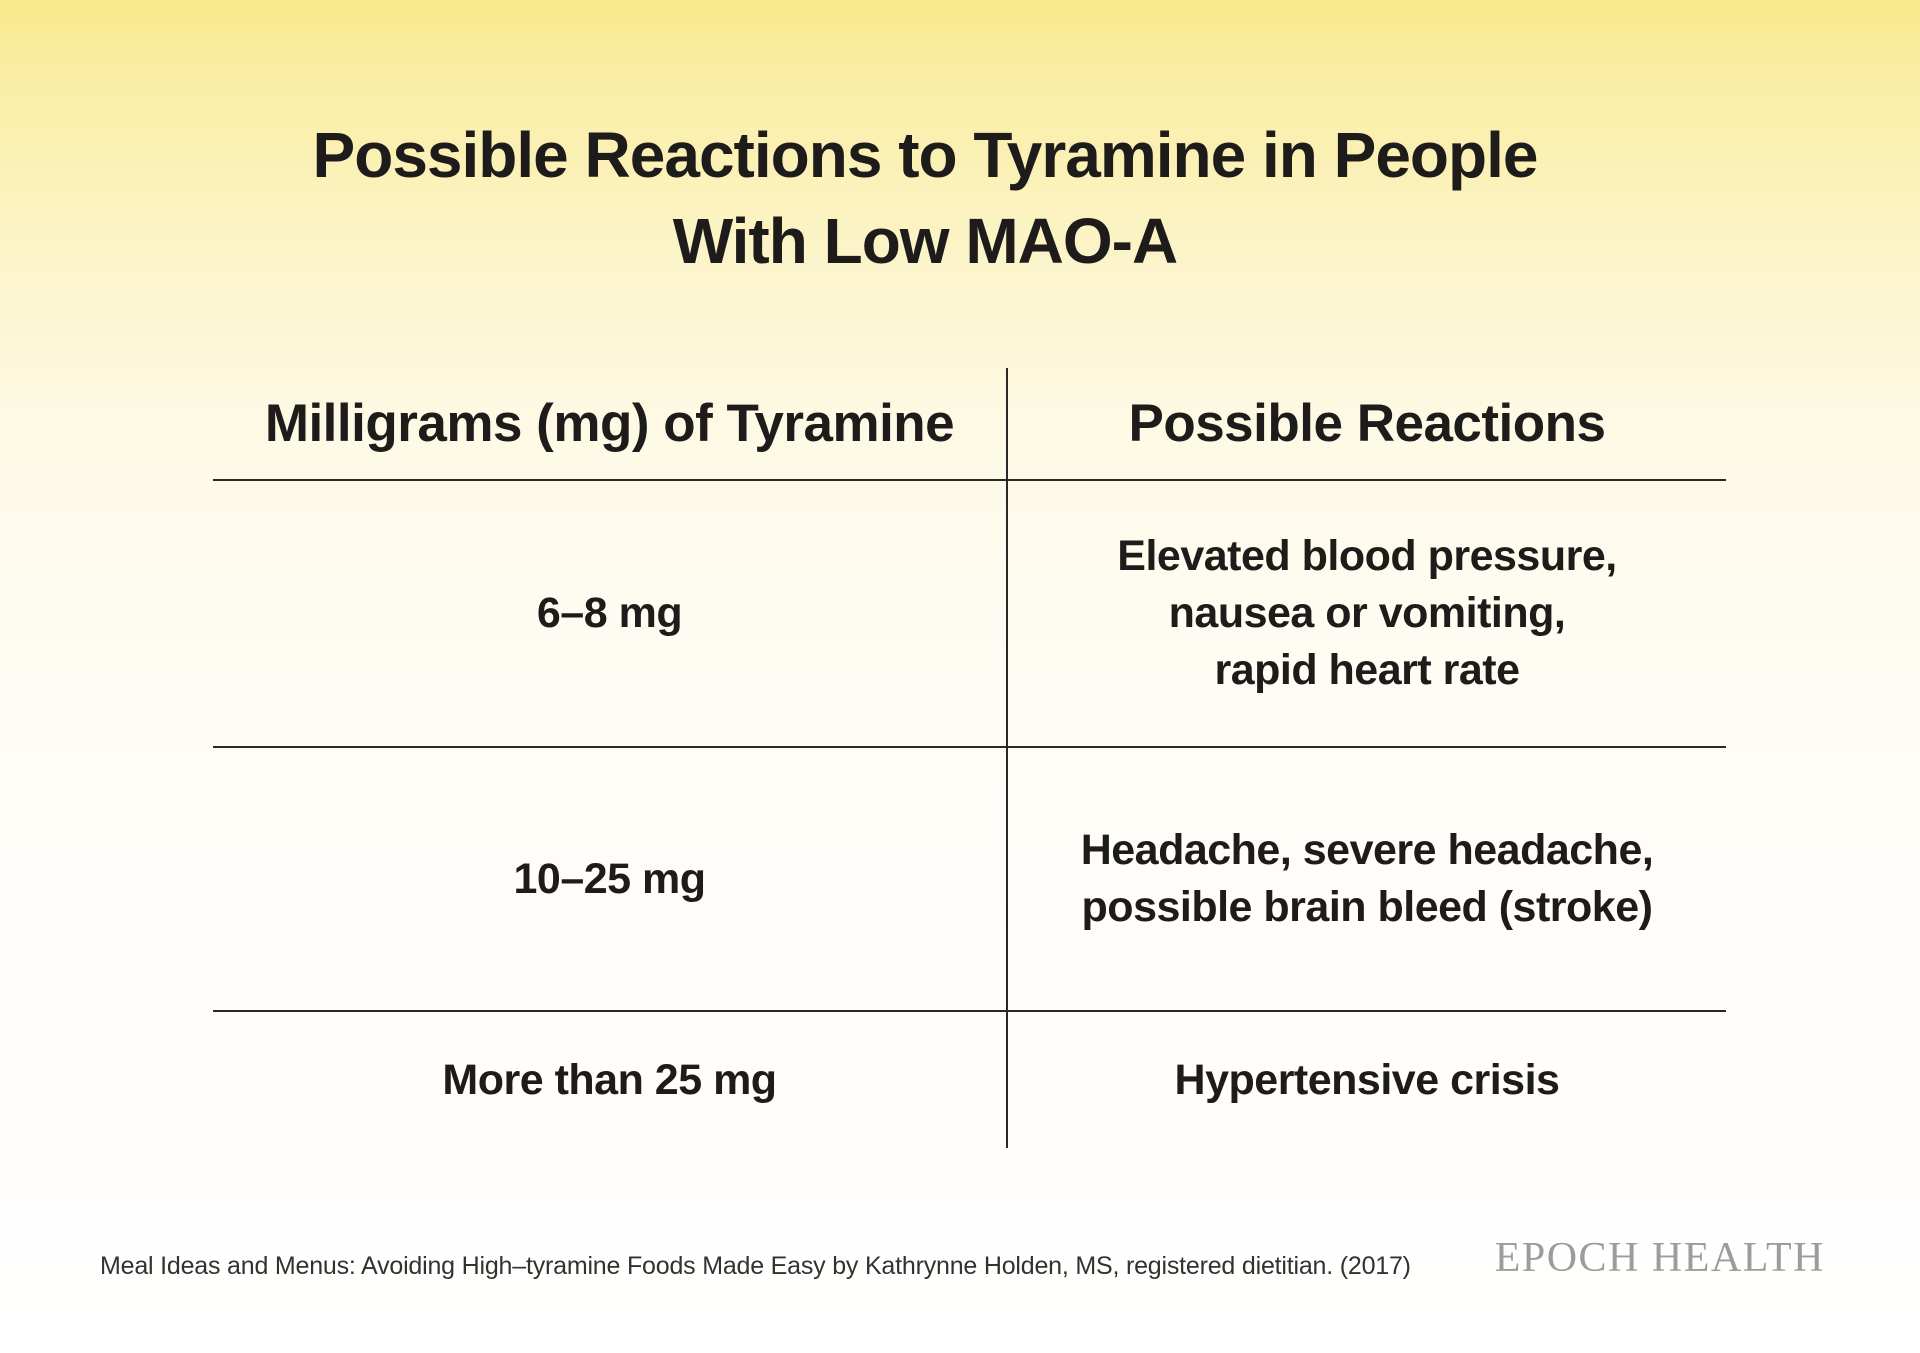  I want to click on dose-value: 10–25 mg, so click(609, 878).